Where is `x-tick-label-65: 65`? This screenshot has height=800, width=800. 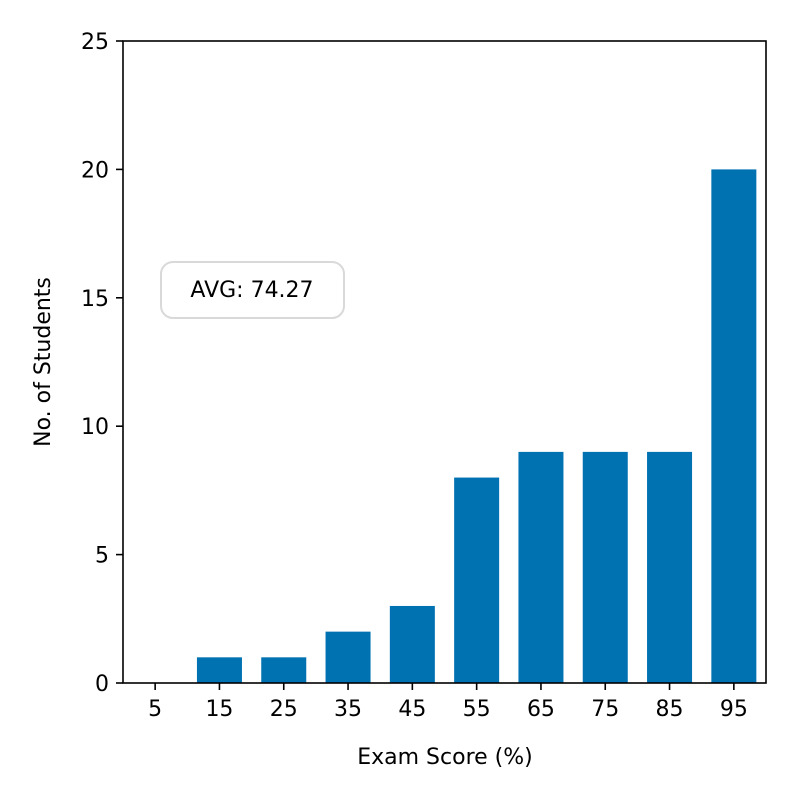
x-tick-label-65: 65 is located at coordinates (541, 709).